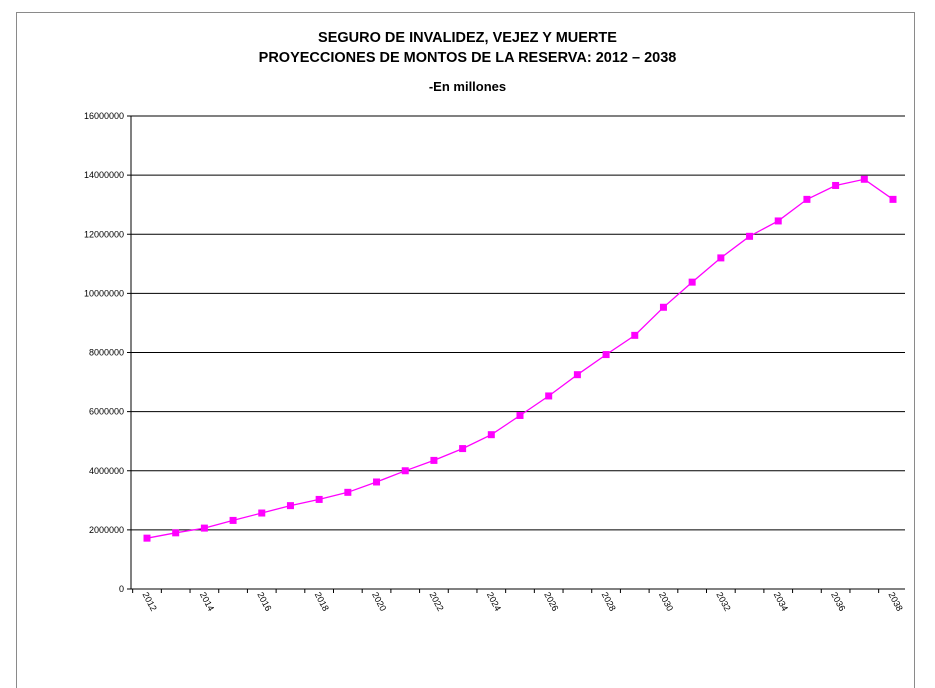  I want to click on x-tick-label: 2026, so click(551, 601).